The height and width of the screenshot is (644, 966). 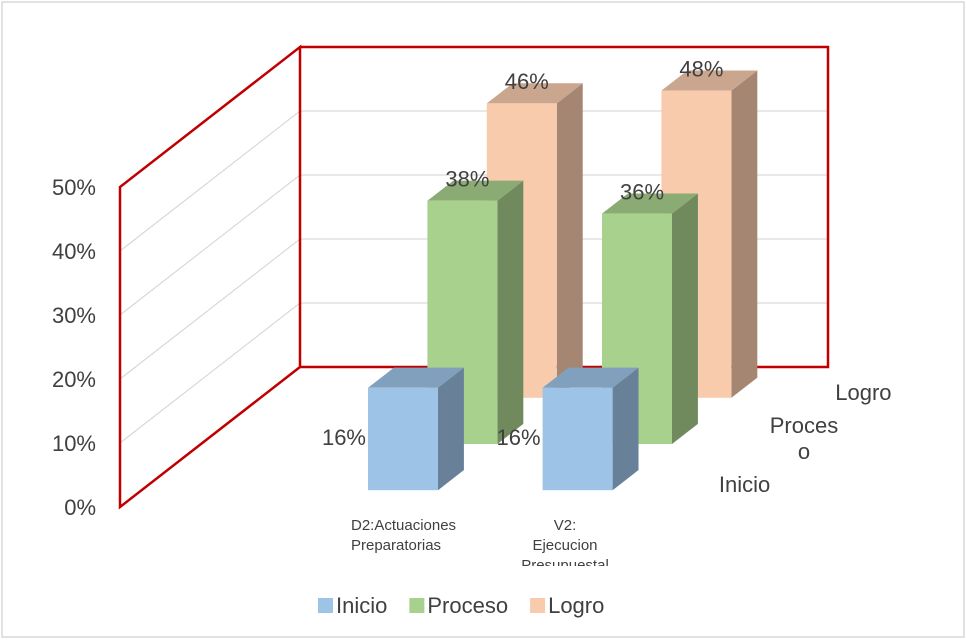 I want to click on depth-label: Proceso, so click(x=804, y=438).